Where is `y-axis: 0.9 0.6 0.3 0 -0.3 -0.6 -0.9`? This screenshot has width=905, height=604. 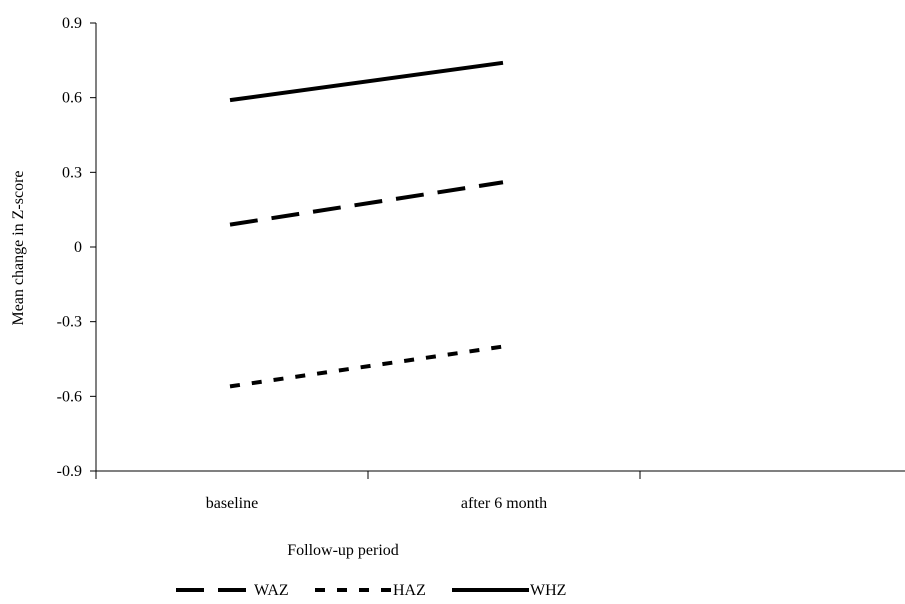
y-axis: 0.9 0.6 0.3 0 -0.3 -0.6 -0.9 is located at coordinates (77, 247).